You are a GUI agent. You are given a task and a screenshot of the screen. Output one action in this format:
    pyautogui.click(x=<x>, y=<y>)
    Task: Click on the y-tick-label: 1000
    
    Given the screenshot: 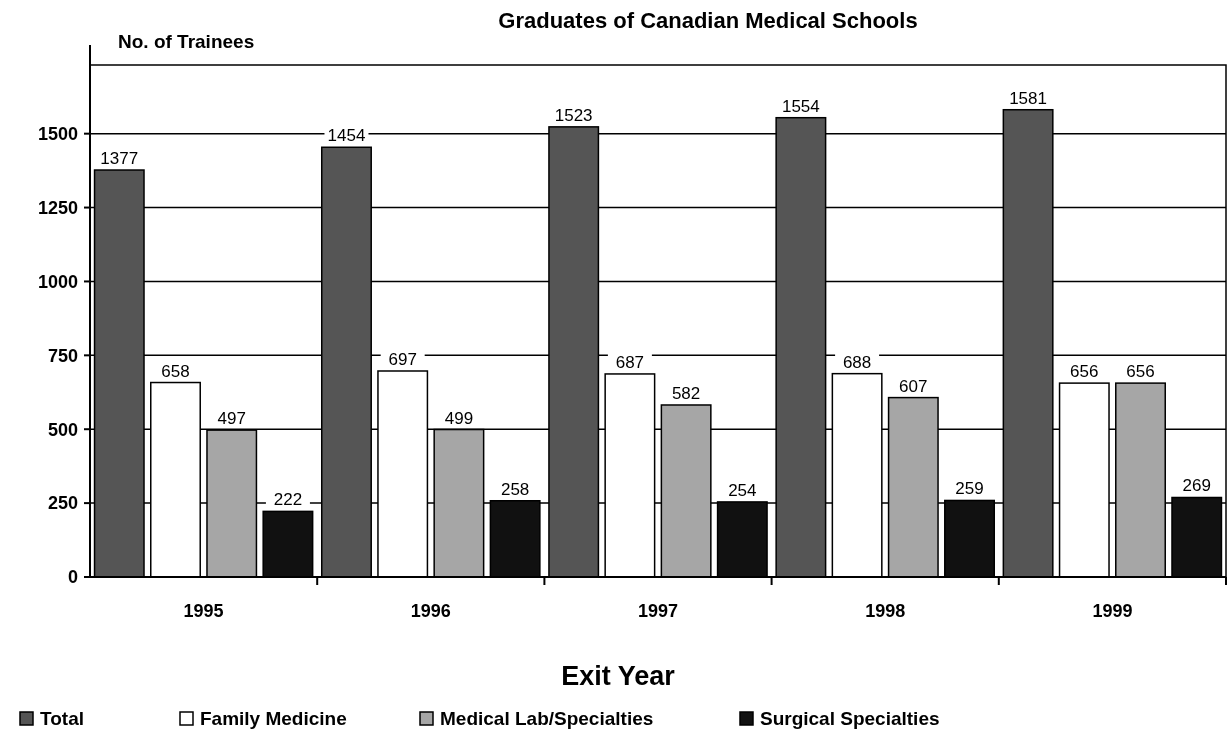 What is the action you would take?
    pyautogui.click(x=57, y=281)
    